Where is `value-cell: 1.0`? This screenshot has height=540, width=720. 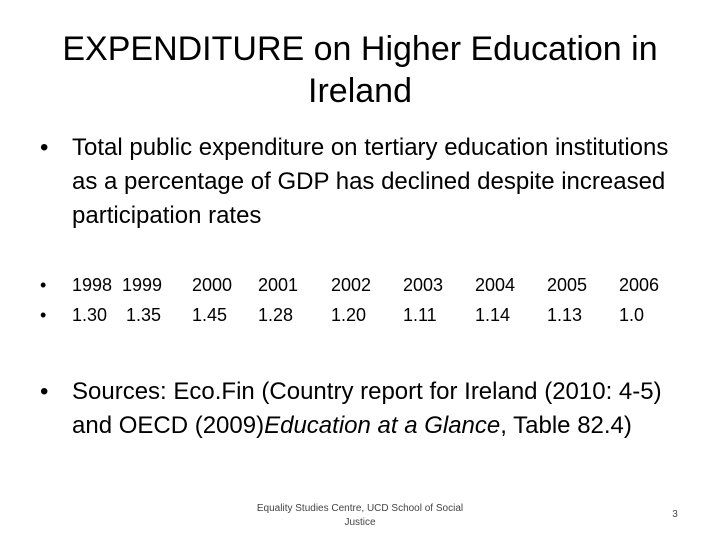
value-cell: 1.0 is located at coordinates (632, 315).